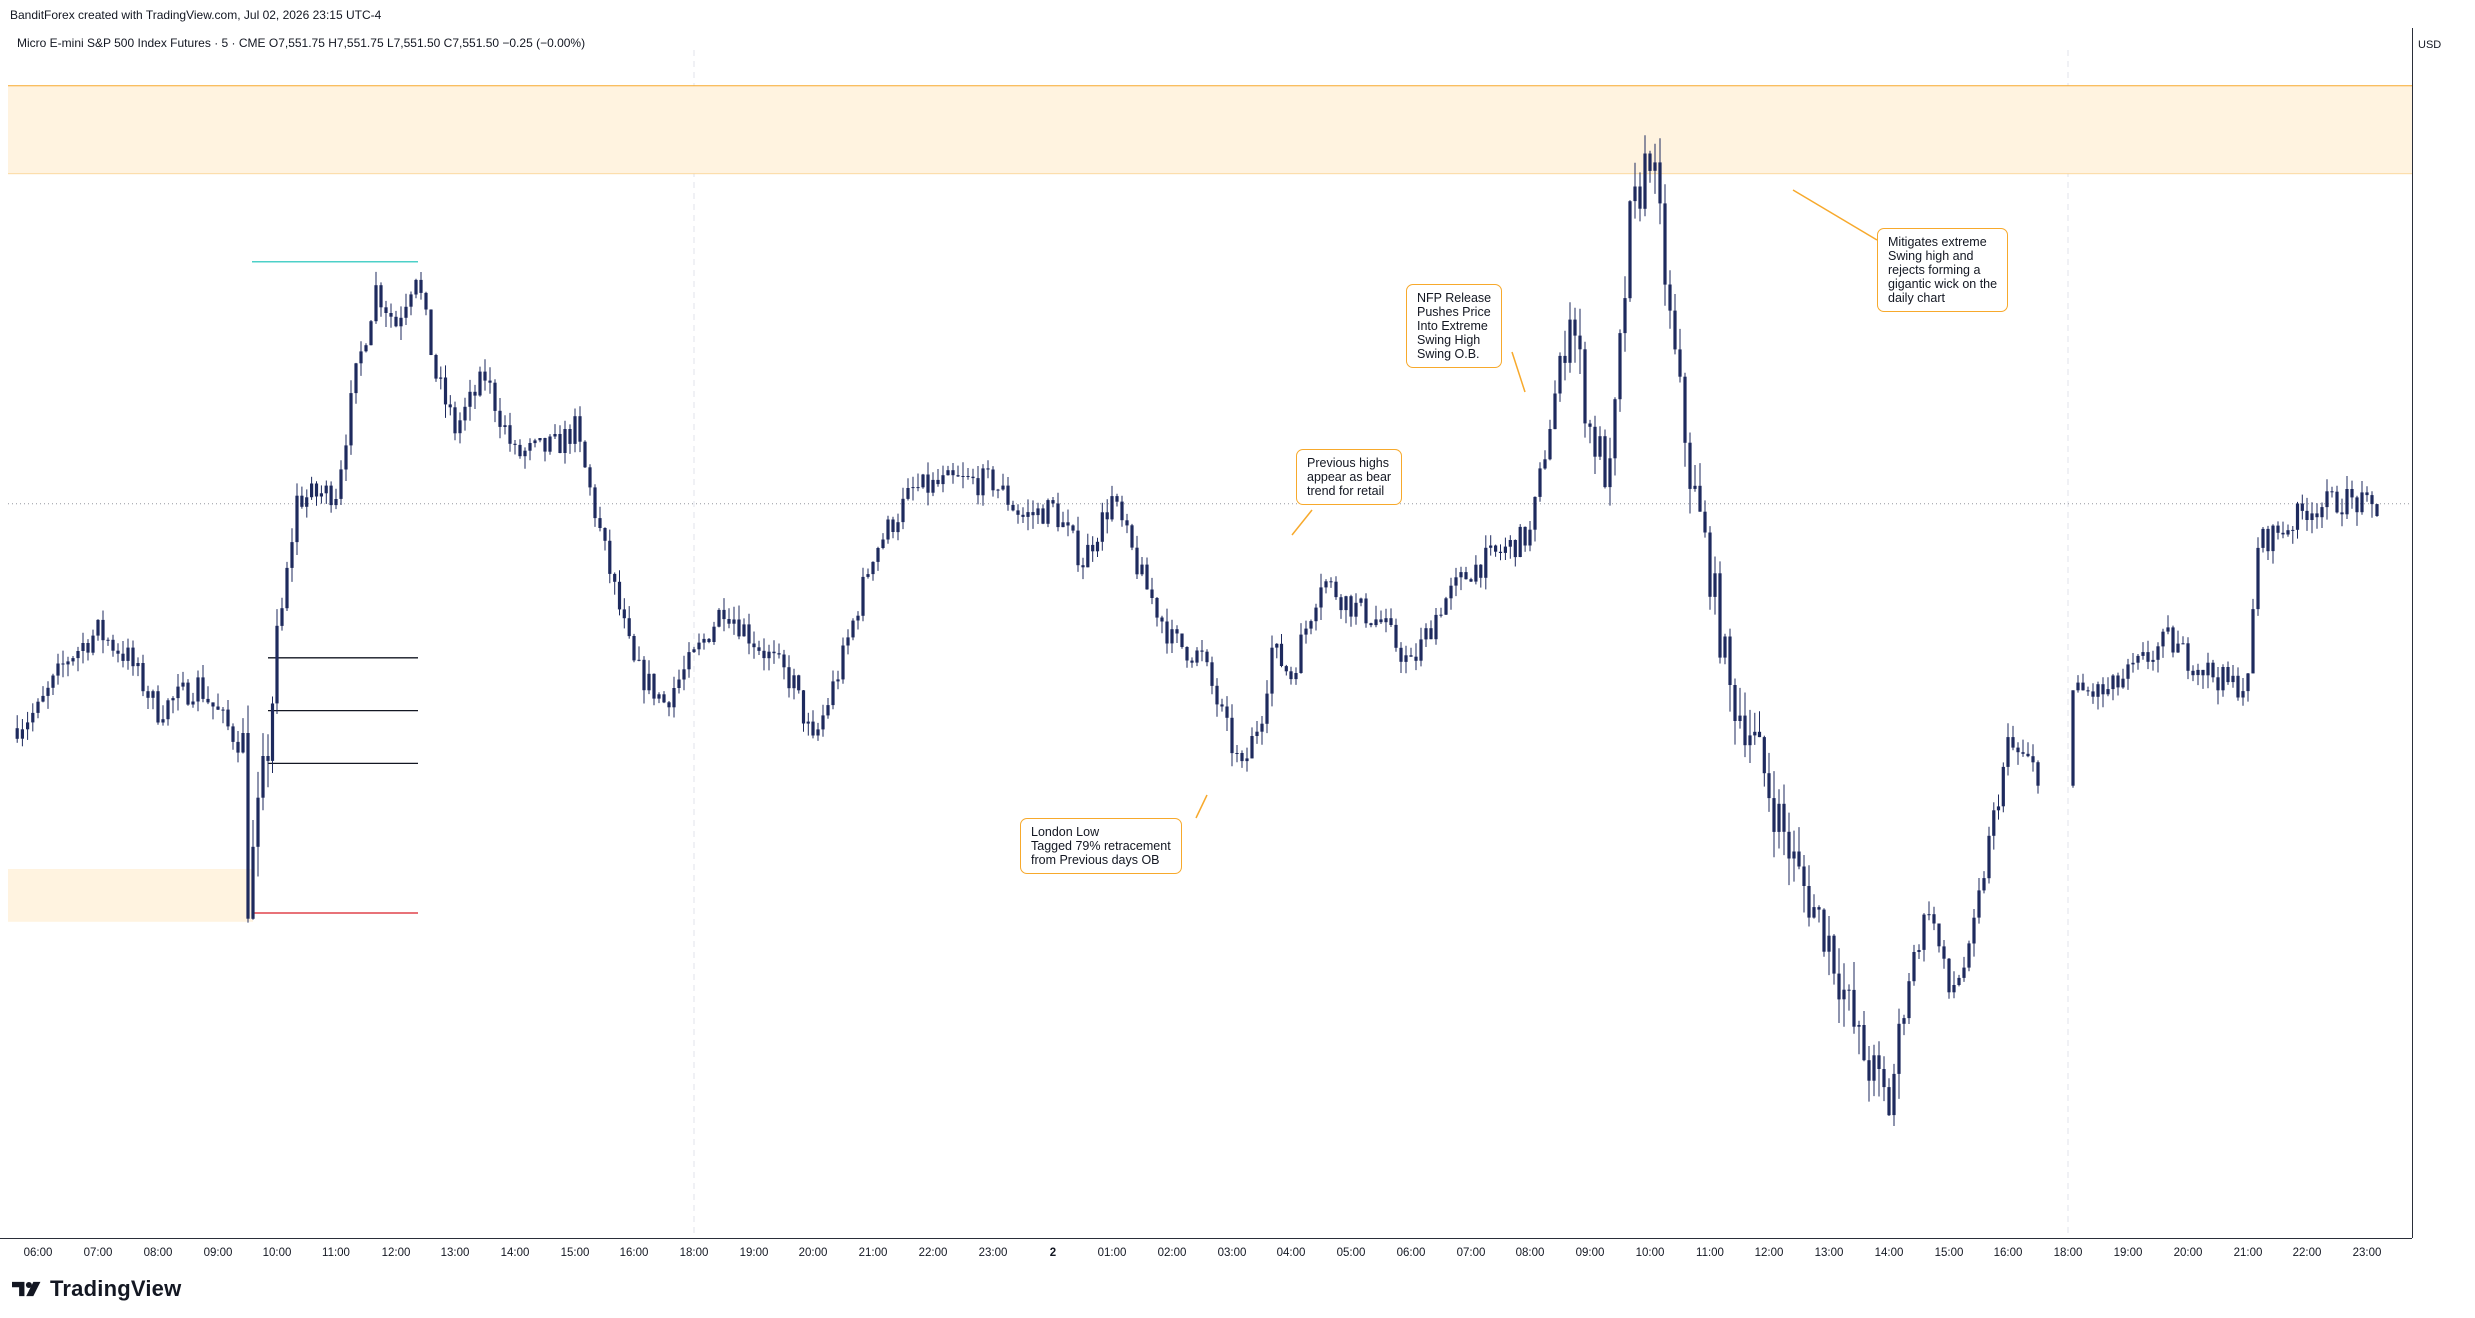 The width and height of the screenshot is (2475, 1318). I want to click on time-tick-label: 10:00, so click(277, 1253).